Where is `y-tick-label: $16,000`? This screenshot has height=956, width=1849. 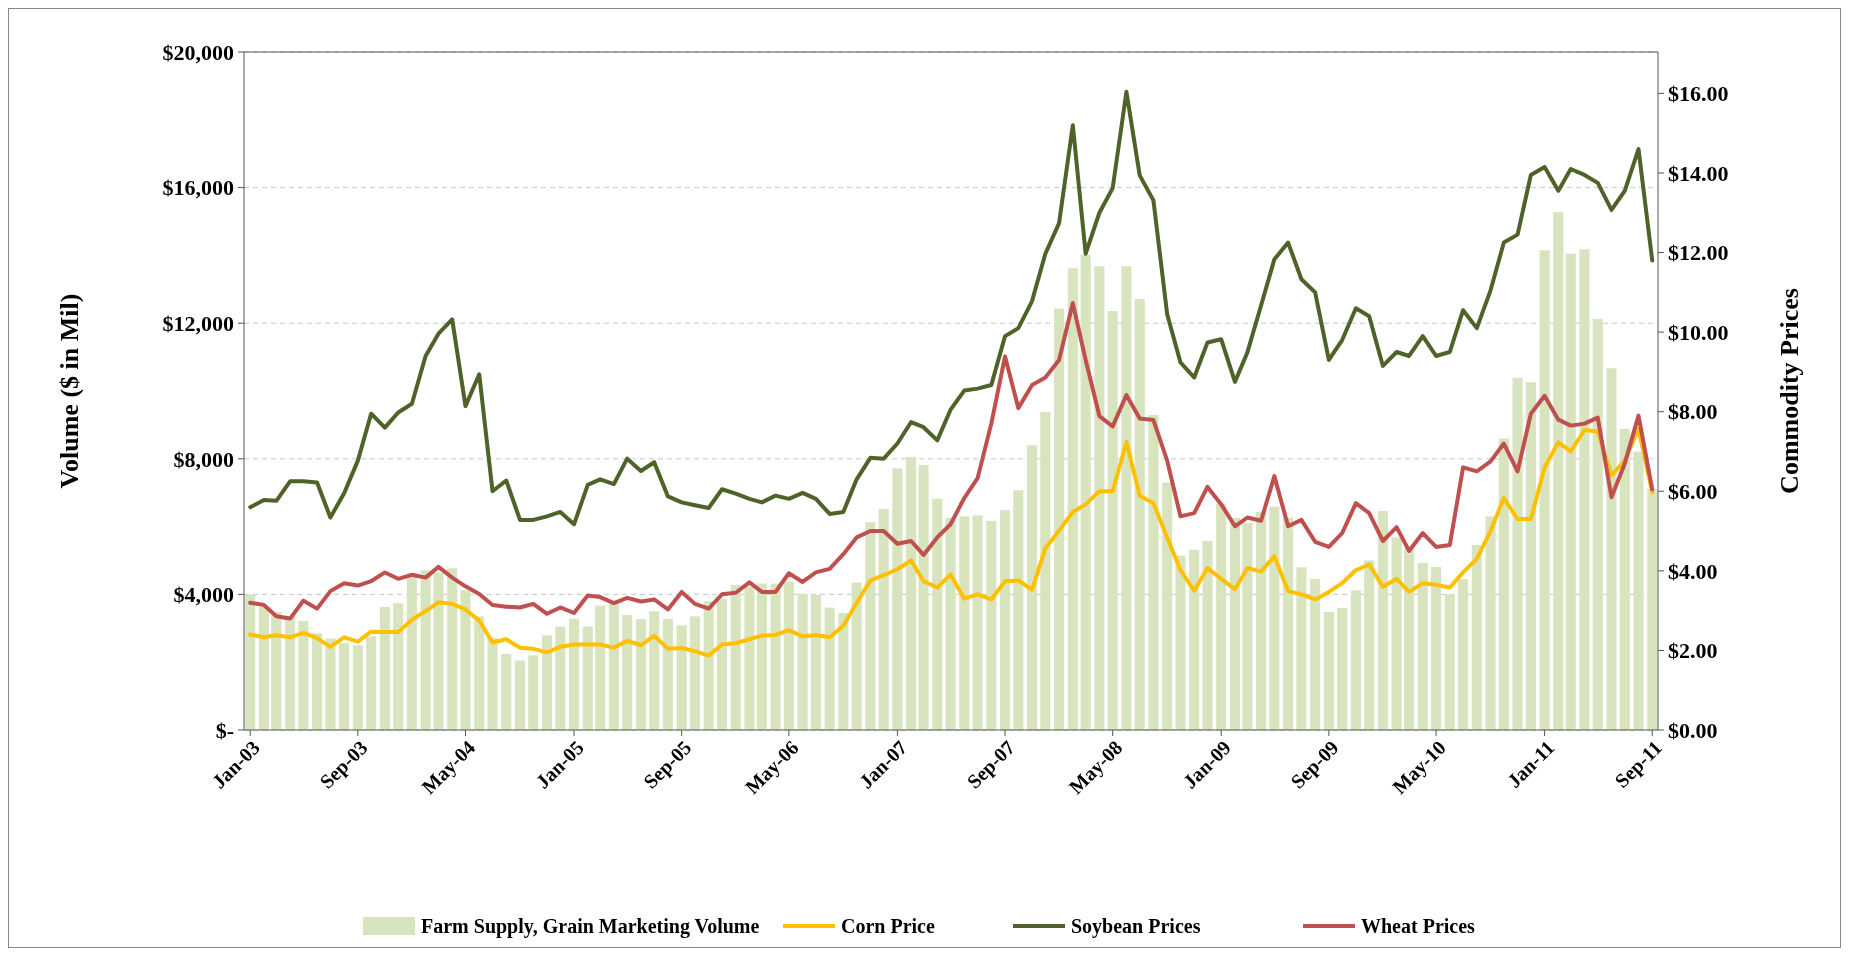 y-tick-label: $16,000 is located at coordinates (198, 188).